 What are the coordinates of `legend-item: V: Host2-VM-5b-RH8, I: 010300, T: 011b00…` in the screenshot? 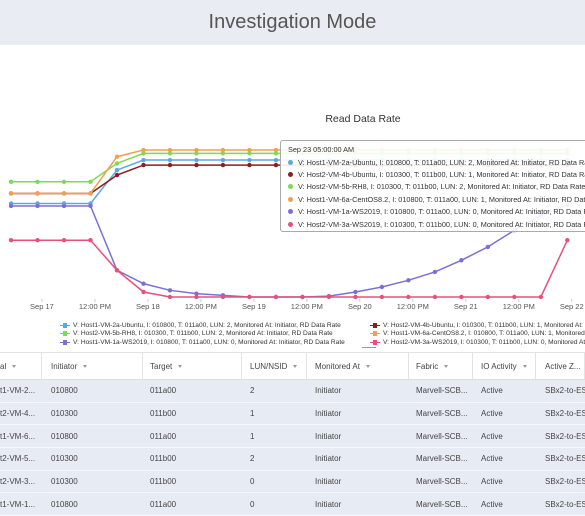 It's located at (215, 334).